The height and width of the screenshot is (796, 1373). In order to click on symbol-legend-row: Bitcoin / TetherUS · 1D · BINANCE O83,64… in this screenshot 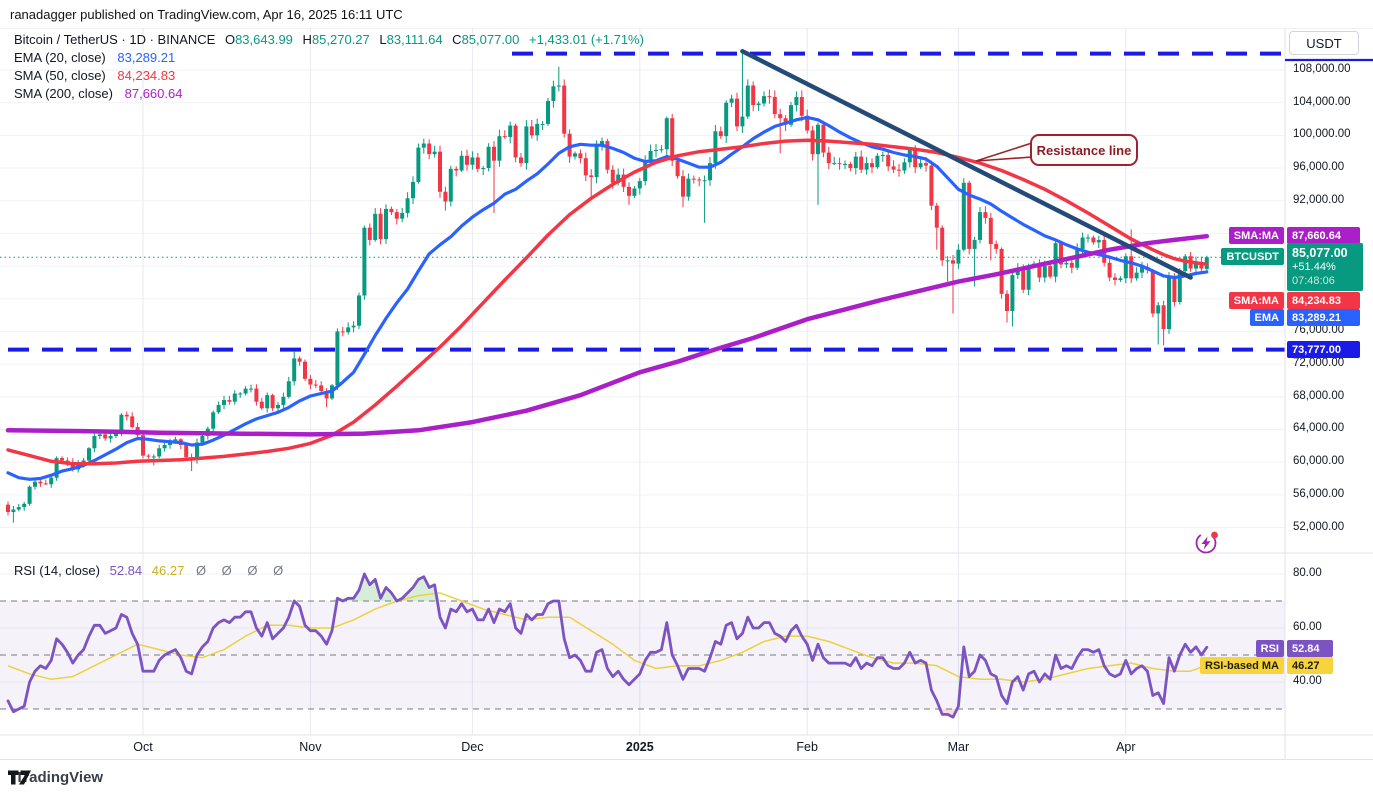, I will do `click(329, 40)`.